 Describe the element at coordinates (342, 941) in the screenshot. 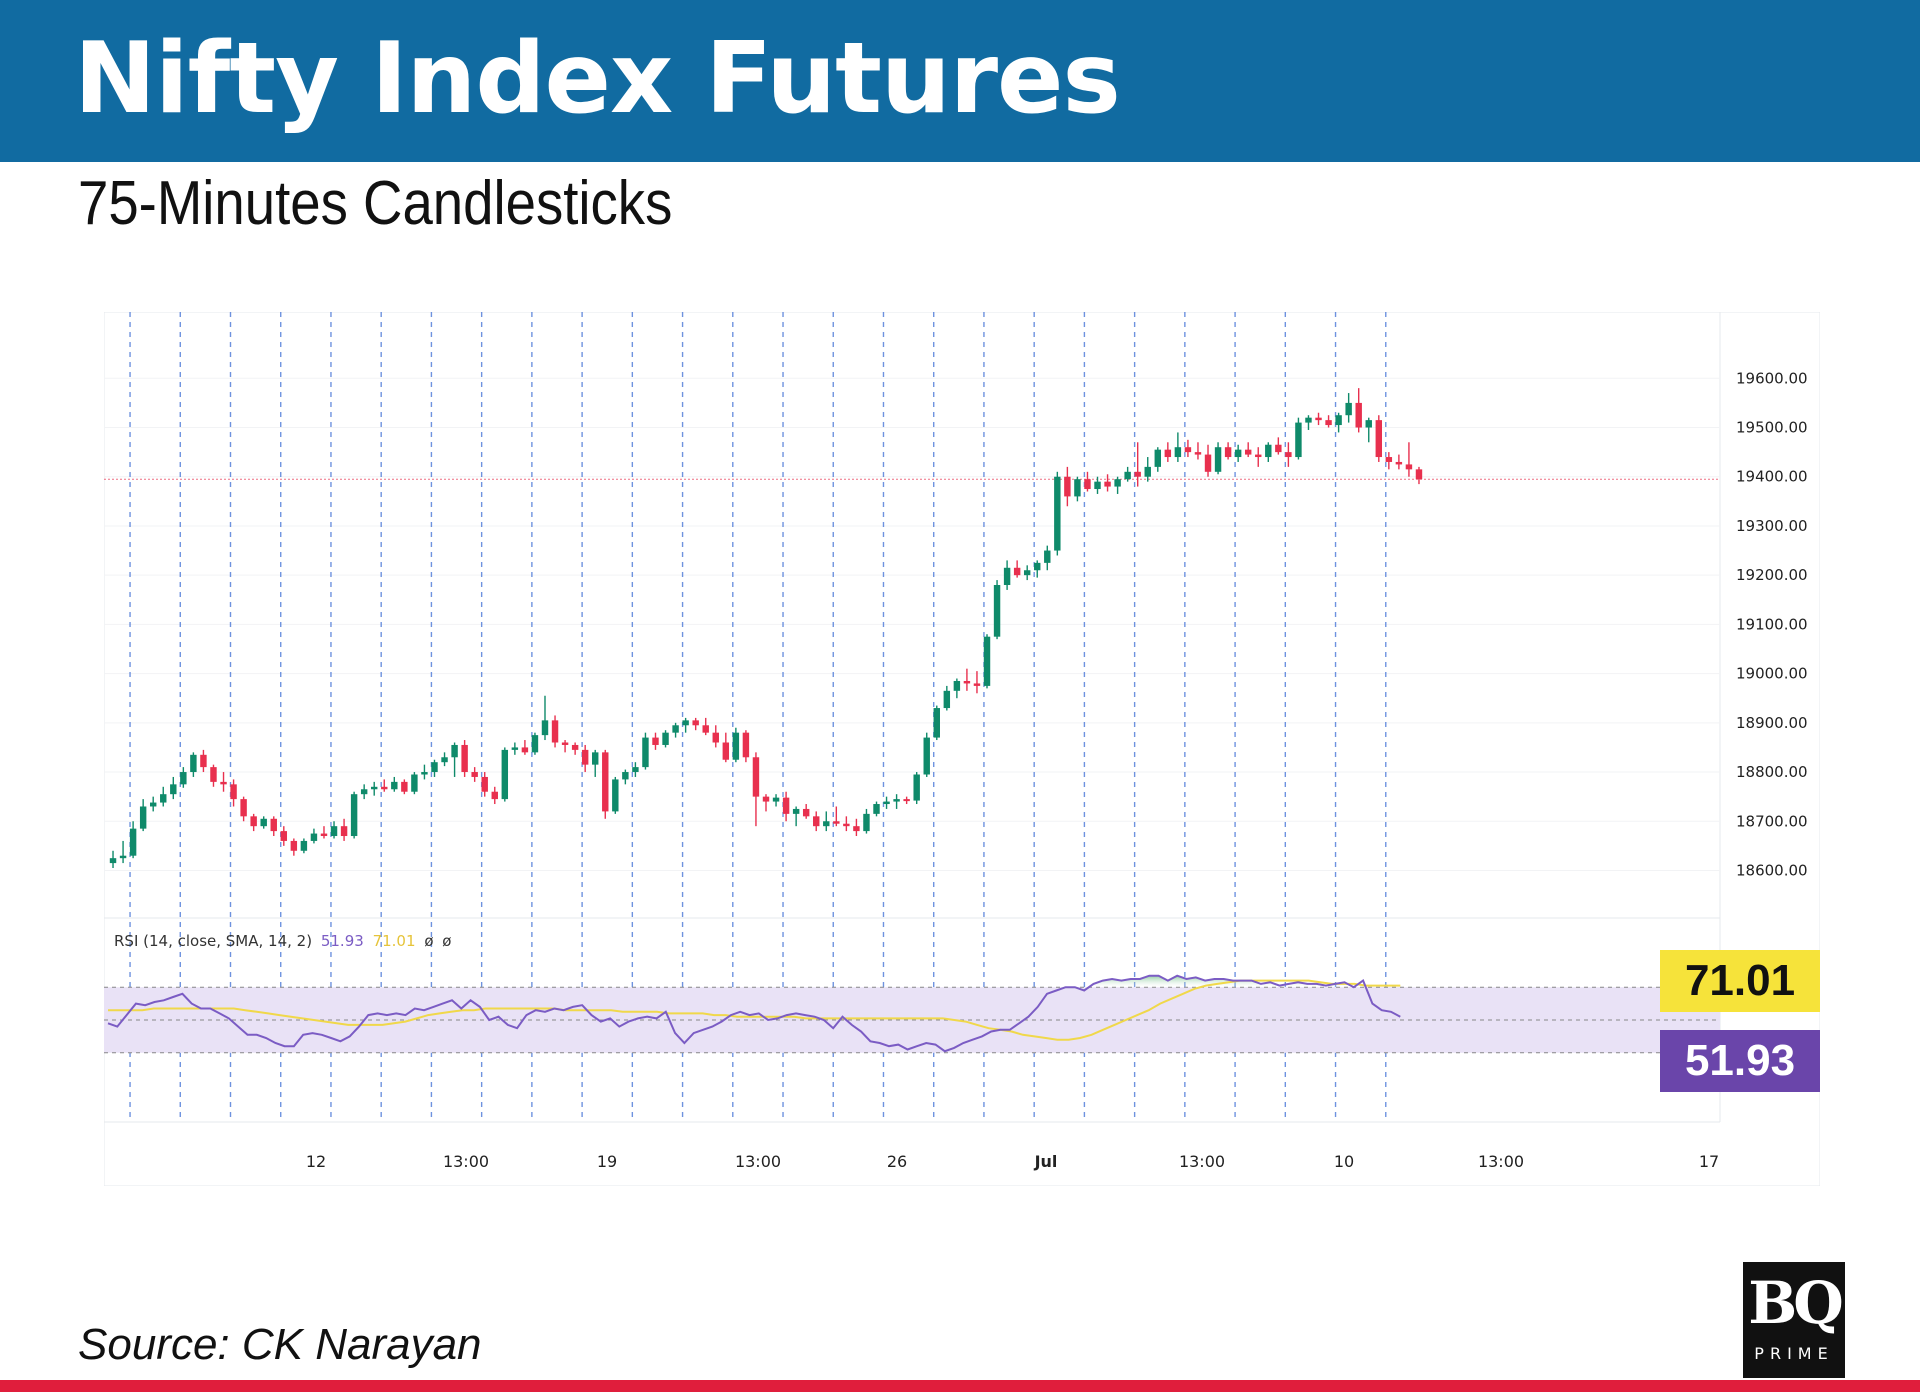

I see `rsi-legend-value: 51.93` at that location.